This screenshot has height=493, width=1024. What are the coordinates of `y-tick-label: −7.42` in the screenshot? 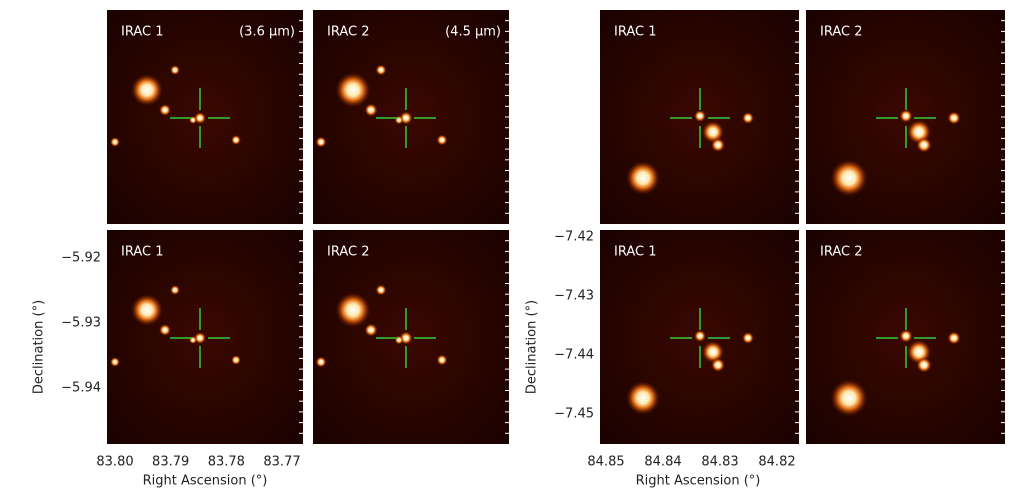 It's located at (574, 237).